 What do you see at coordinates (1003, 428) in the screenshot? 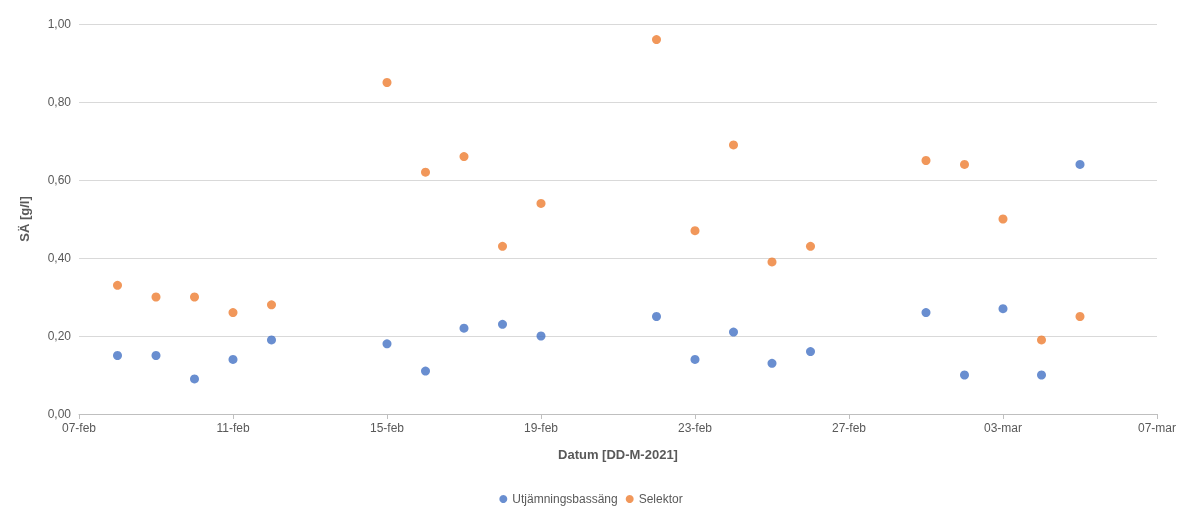
I see `x-tick-label: 03-mar` at bounding box center [1003, 428].